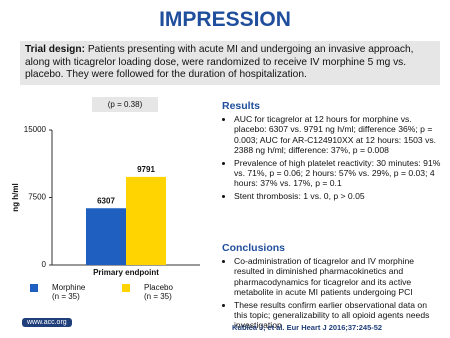  I want to click on site-link: www.acc.org, so click(47, 322).